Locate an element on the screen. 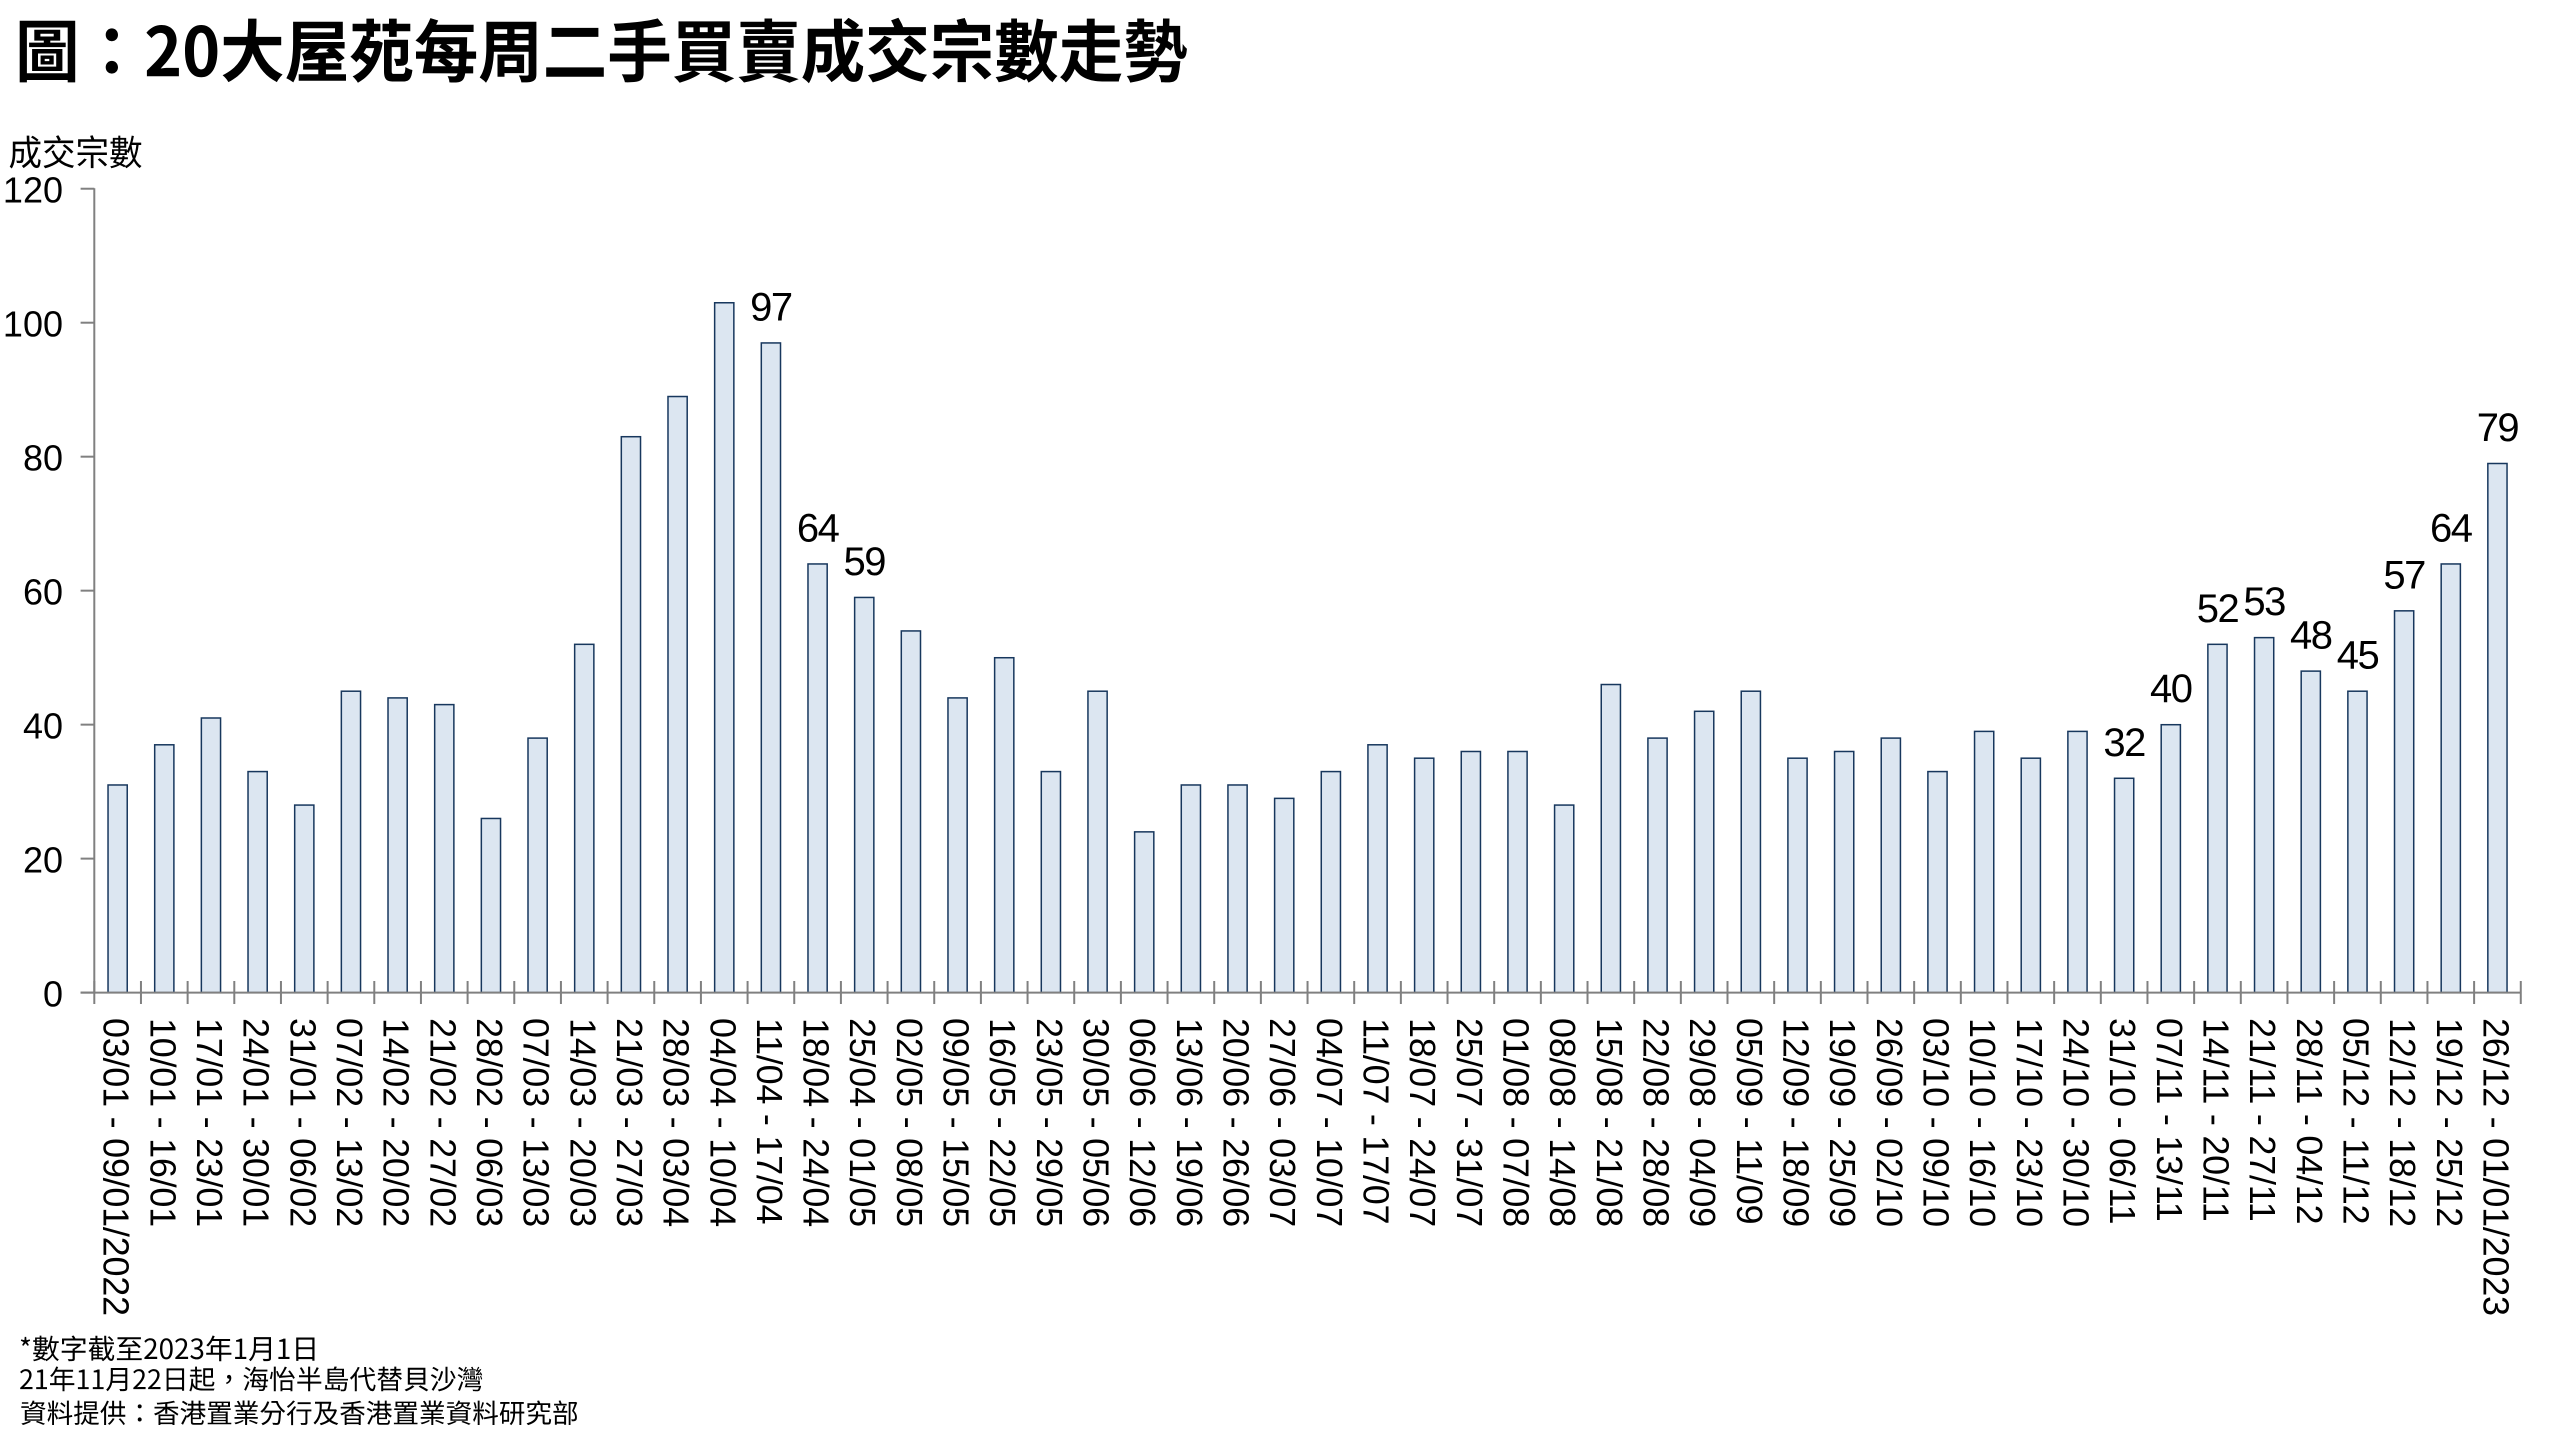  svg-text: 11/04 - 17/04 is located at coordinates (769, 1121).